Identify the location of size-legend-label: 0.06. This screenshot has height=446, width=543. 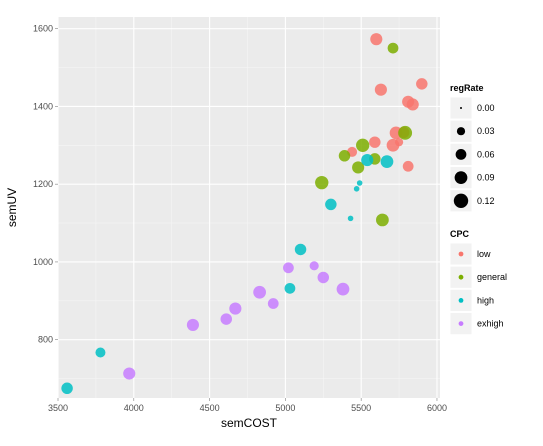
(486, 154).